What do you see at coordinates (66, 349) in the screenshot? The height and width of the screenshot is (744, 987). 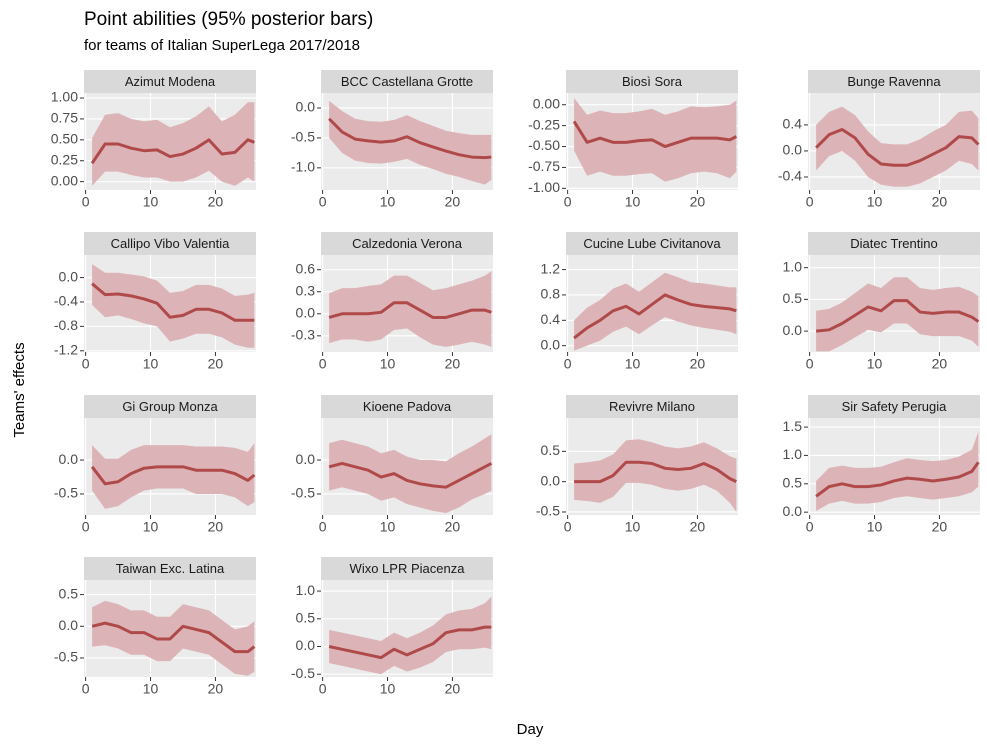 I see `y-tick-label: -1.2` at bounding box center [66, 349].